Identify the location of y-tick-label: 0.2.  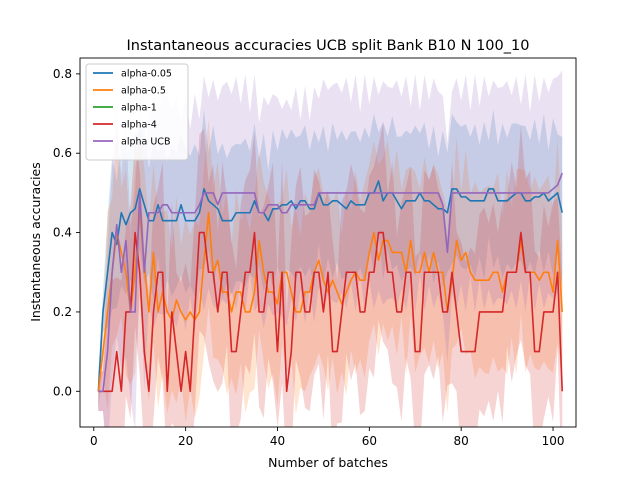
(62, 312).